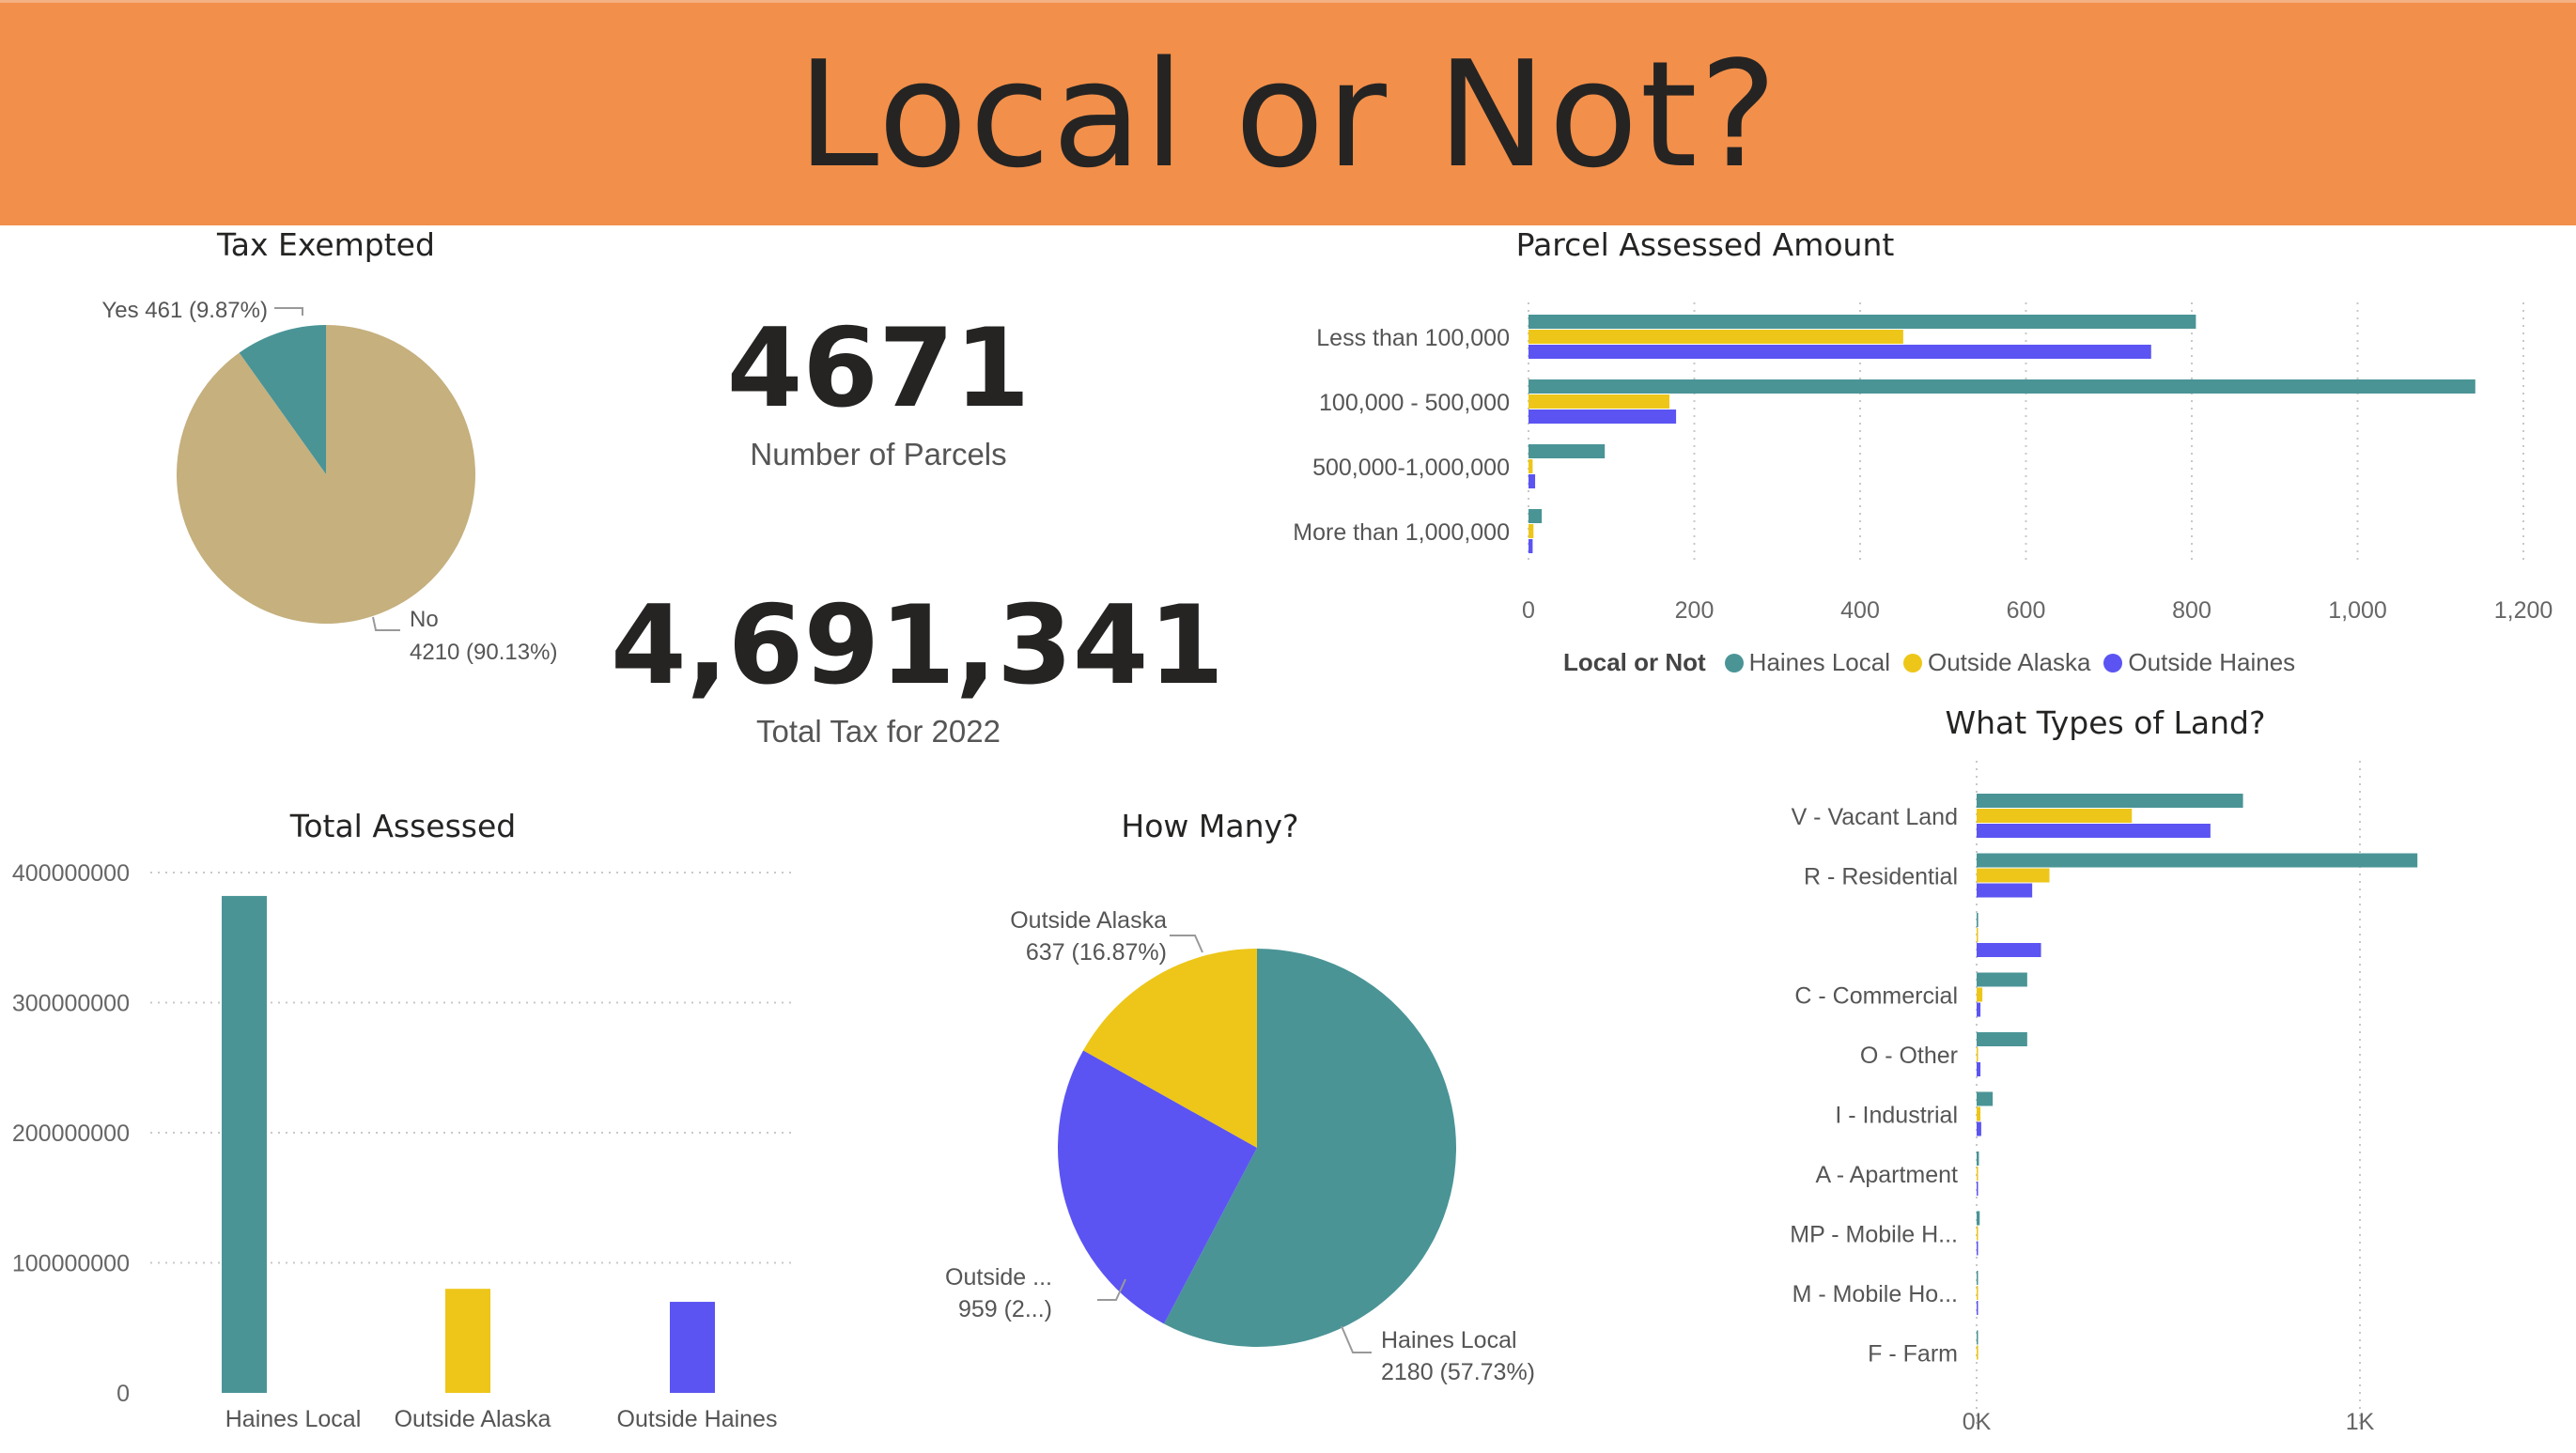  Describe the element at coordinates (1978, 1352) in the screenshot. I see `bar-outside-alaska-f-farm` at that location.